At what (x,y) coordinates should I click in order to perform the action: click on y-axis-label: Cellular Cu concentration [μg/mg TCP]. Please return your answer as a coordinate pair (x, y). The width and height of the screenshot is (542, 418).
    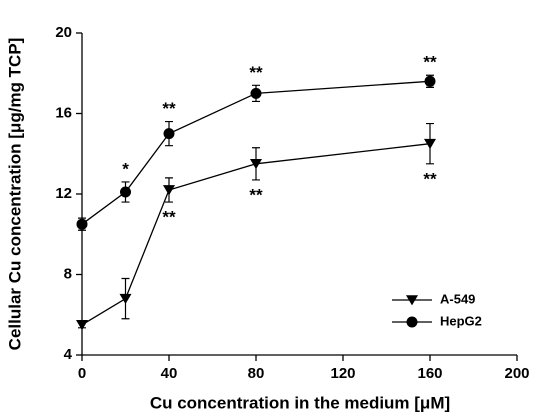
    Looking at the image, I should click on (14, 194).